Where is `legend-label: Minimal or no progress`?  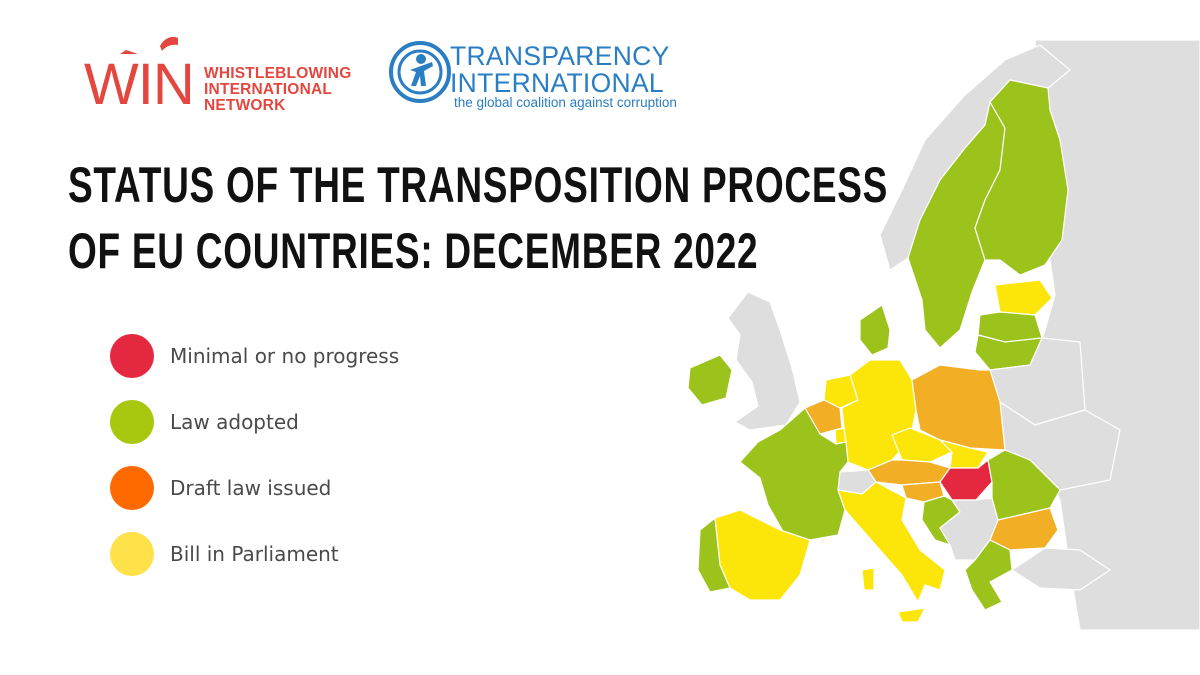
legend-label: Minimal or no progress is located at coordinates (285, 356).